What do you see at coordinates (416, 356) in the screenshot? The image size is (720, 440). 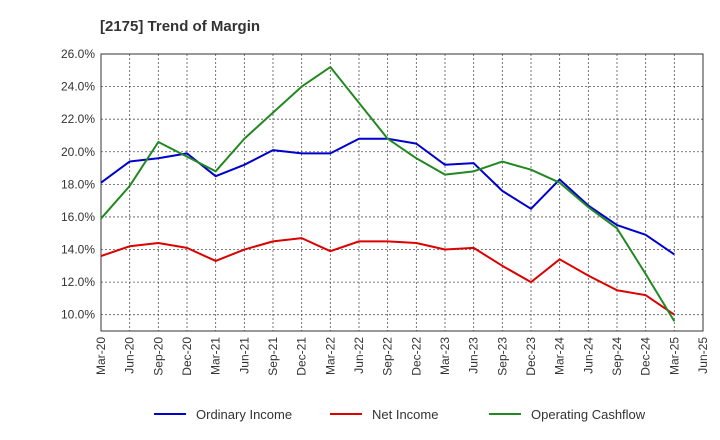 I see `x-tick-label: Dec-22` at bounding box center [416, 356].